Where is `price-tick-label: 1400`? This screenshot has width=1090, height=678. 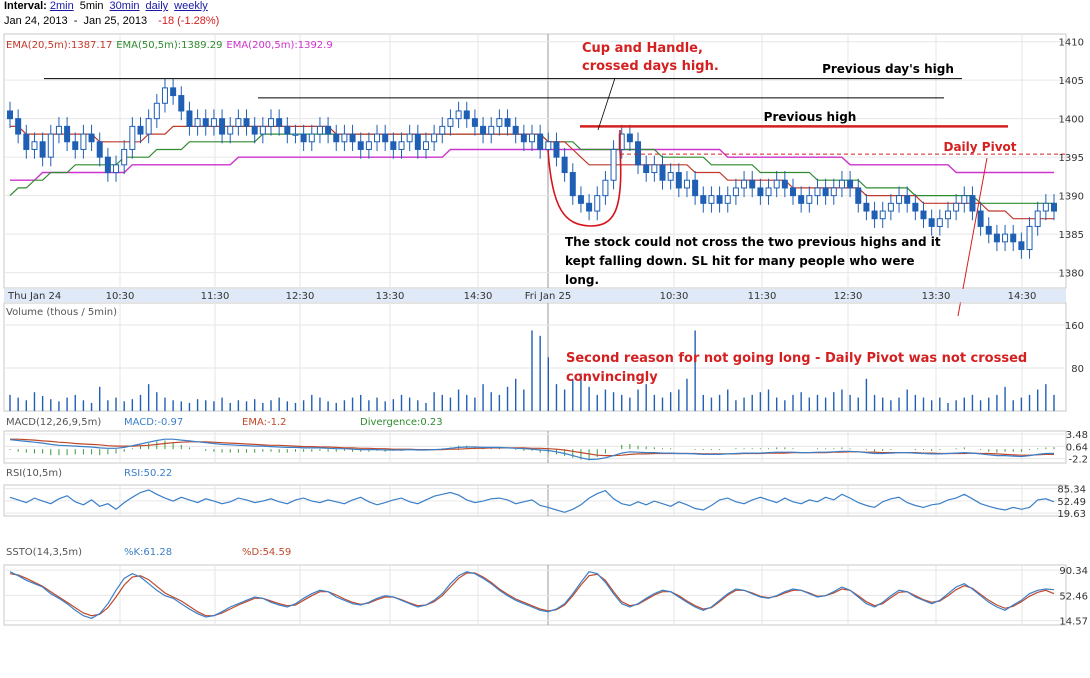
price-tick-label: 1400 is located at coordinates (1071, 120).